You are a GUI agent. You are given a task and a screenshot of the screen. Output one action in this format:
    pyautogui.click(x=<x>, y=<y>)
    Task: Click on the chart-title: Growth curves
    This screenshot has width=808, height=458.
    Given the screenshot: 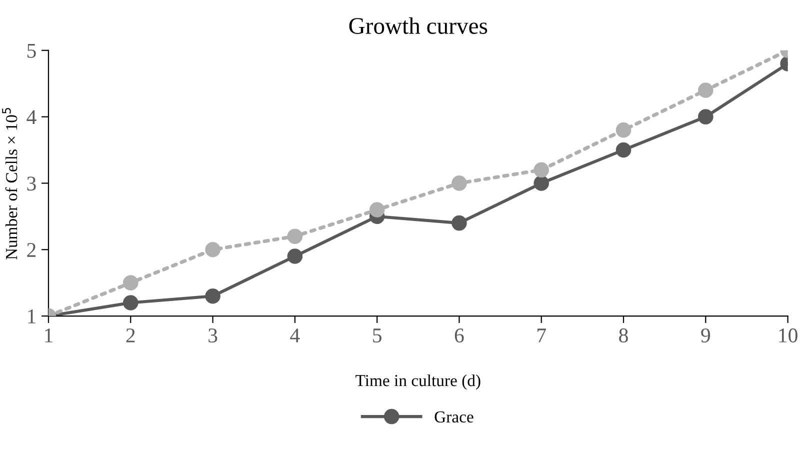 What is the action you would take?
    pyautogui.click(x=418, y=25)
    